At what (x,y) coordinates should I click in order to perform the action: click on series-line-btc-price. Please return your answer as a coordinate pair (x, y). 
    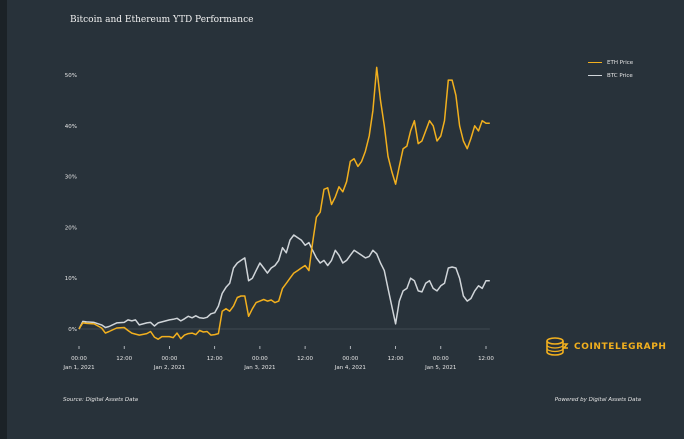
    Looking at the image, I should click on (284, 282).